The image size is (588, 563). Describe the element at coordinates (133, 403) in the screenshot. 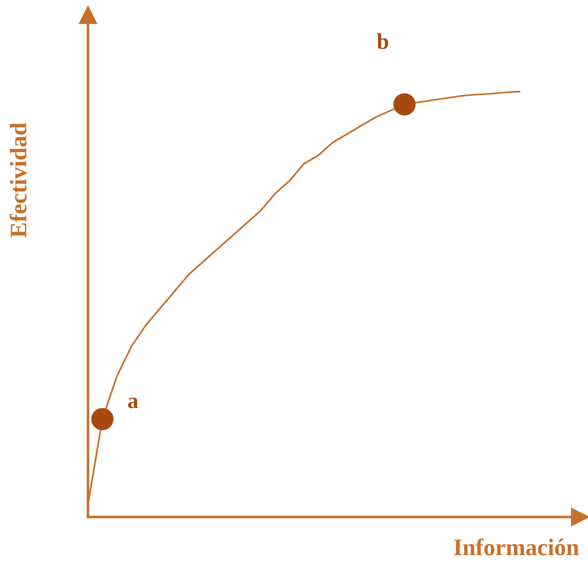

I see `series-label: a` at that location.